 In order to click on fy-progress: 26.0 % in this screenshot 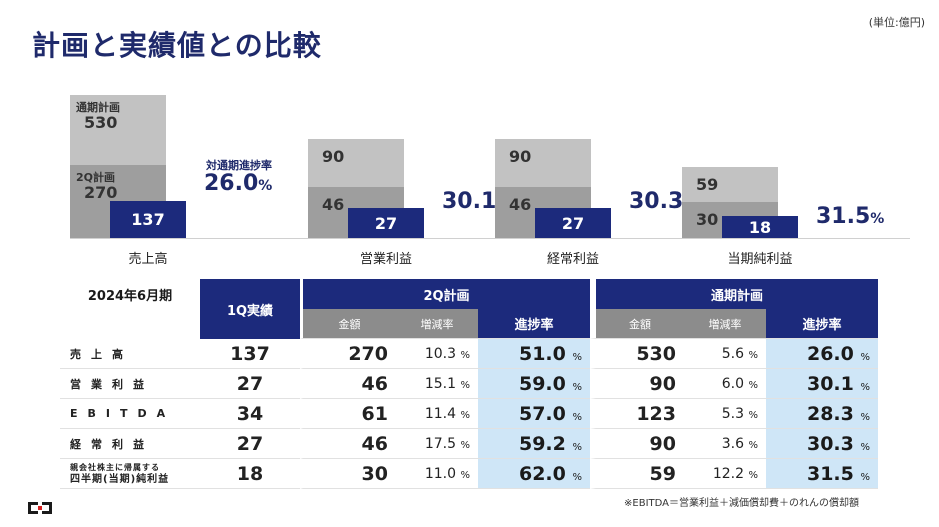, I will do `click(822, 354)`.